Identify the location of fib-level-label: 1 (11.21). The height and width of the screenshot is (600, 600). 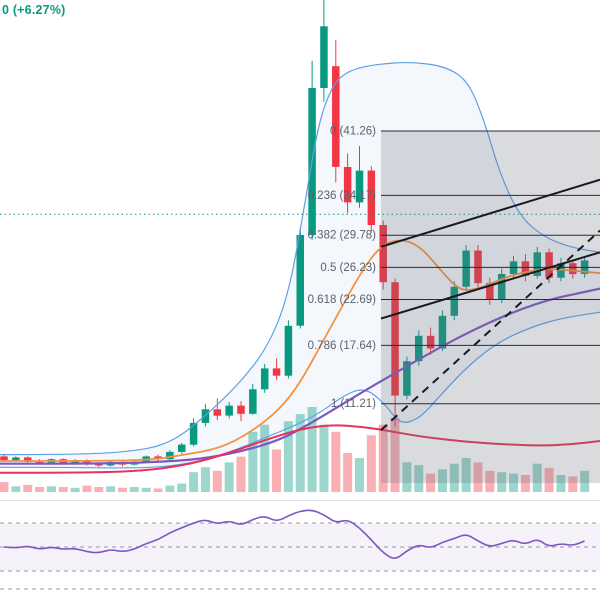
(353, 404).